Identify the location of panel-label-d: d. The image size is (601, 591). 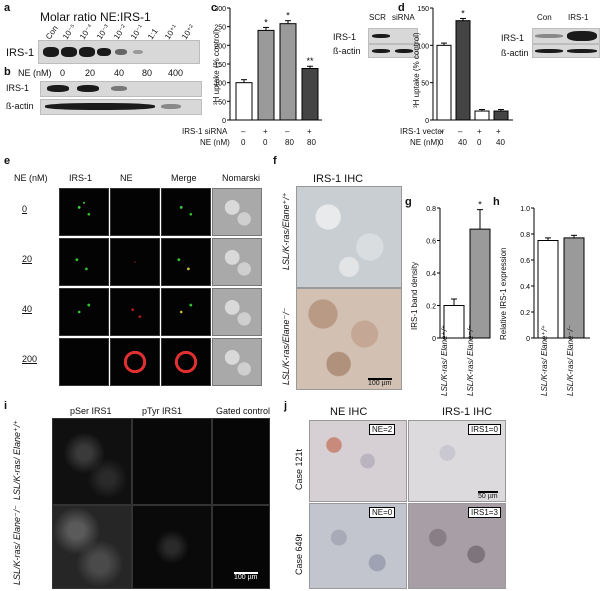
(401, 8).